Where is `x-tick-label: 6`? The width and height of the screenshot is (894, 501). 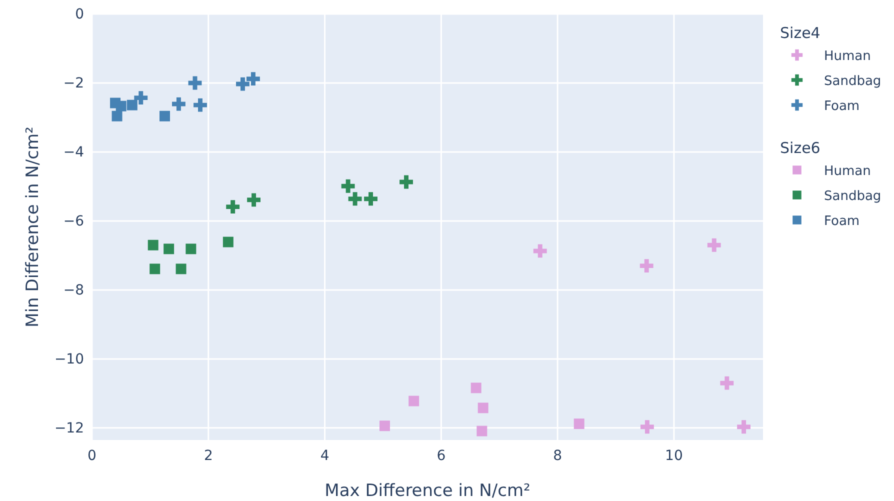
x-tick-label: 6 is located at coordinates (441, 456).